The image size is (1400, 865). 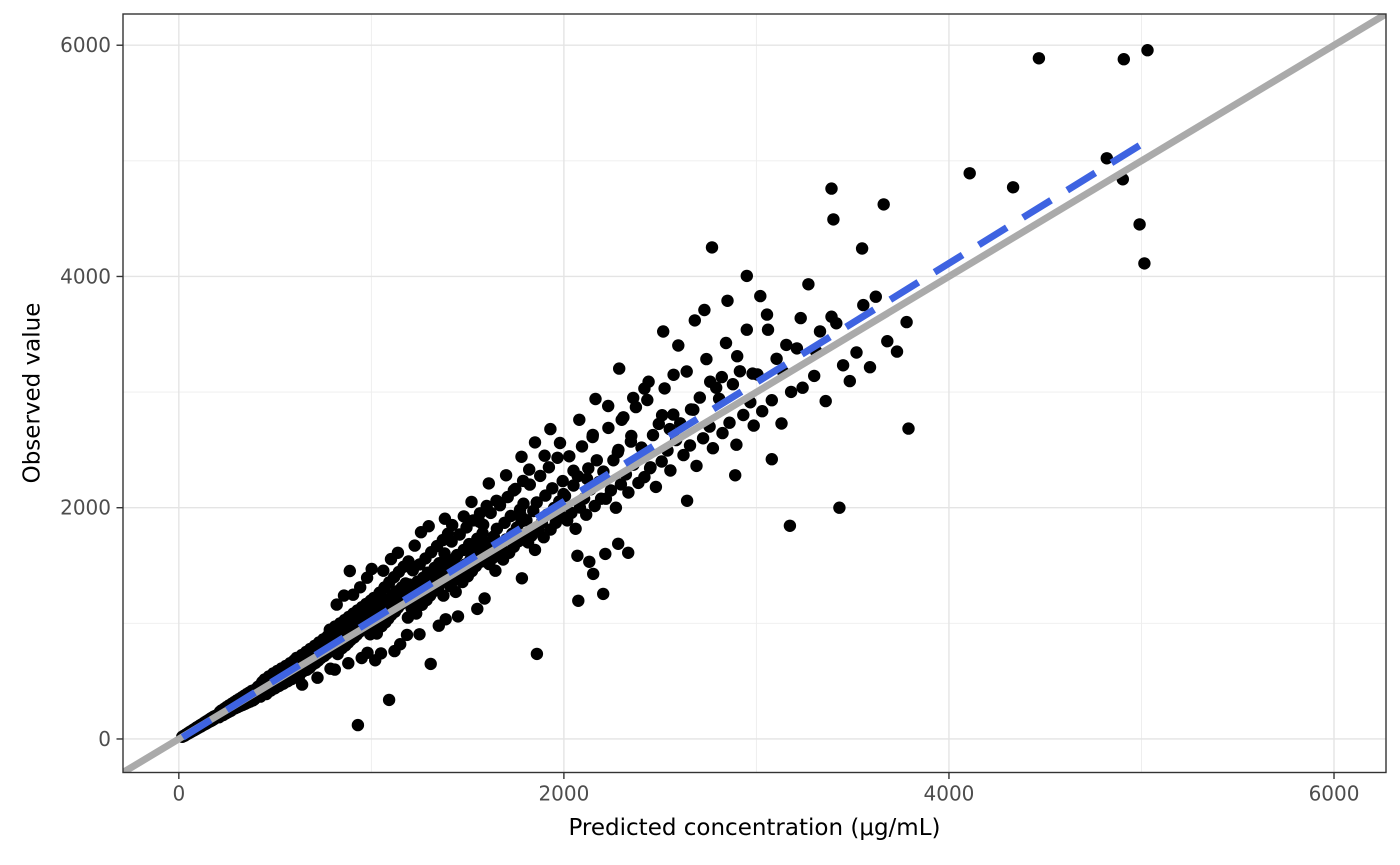 What do you see at coordinates (178, 794) in the screenshot?
I see `x-tick-label: 0` at bounding box center [178, 794].